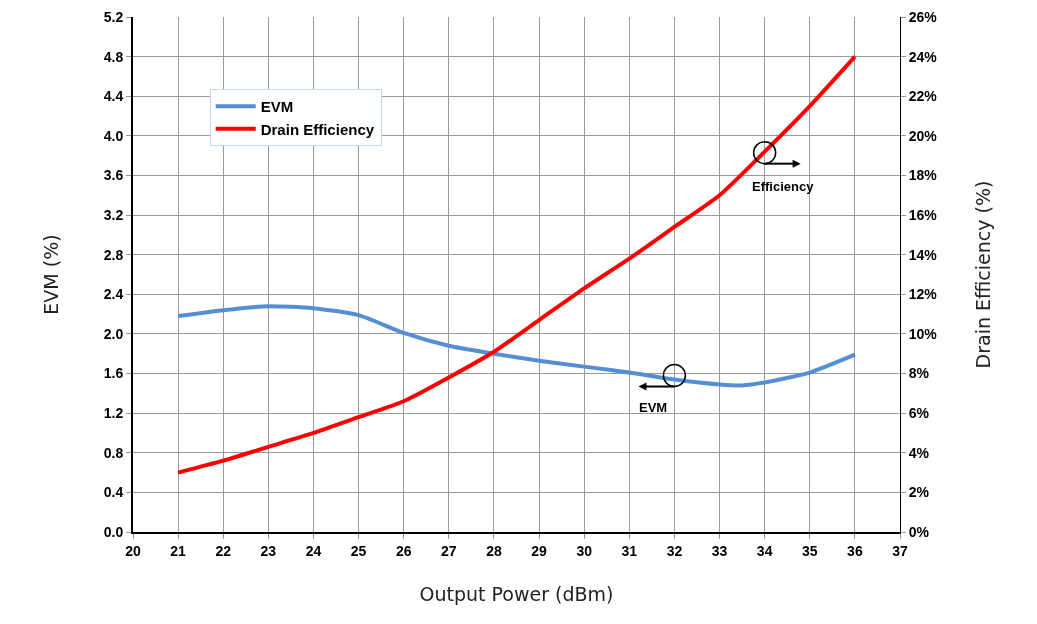 This screenshot has height=624, width=1037. Describe the element at coordinates (113, 413) in the screenshot. I see `y-tick-label: 1.2` at that location.